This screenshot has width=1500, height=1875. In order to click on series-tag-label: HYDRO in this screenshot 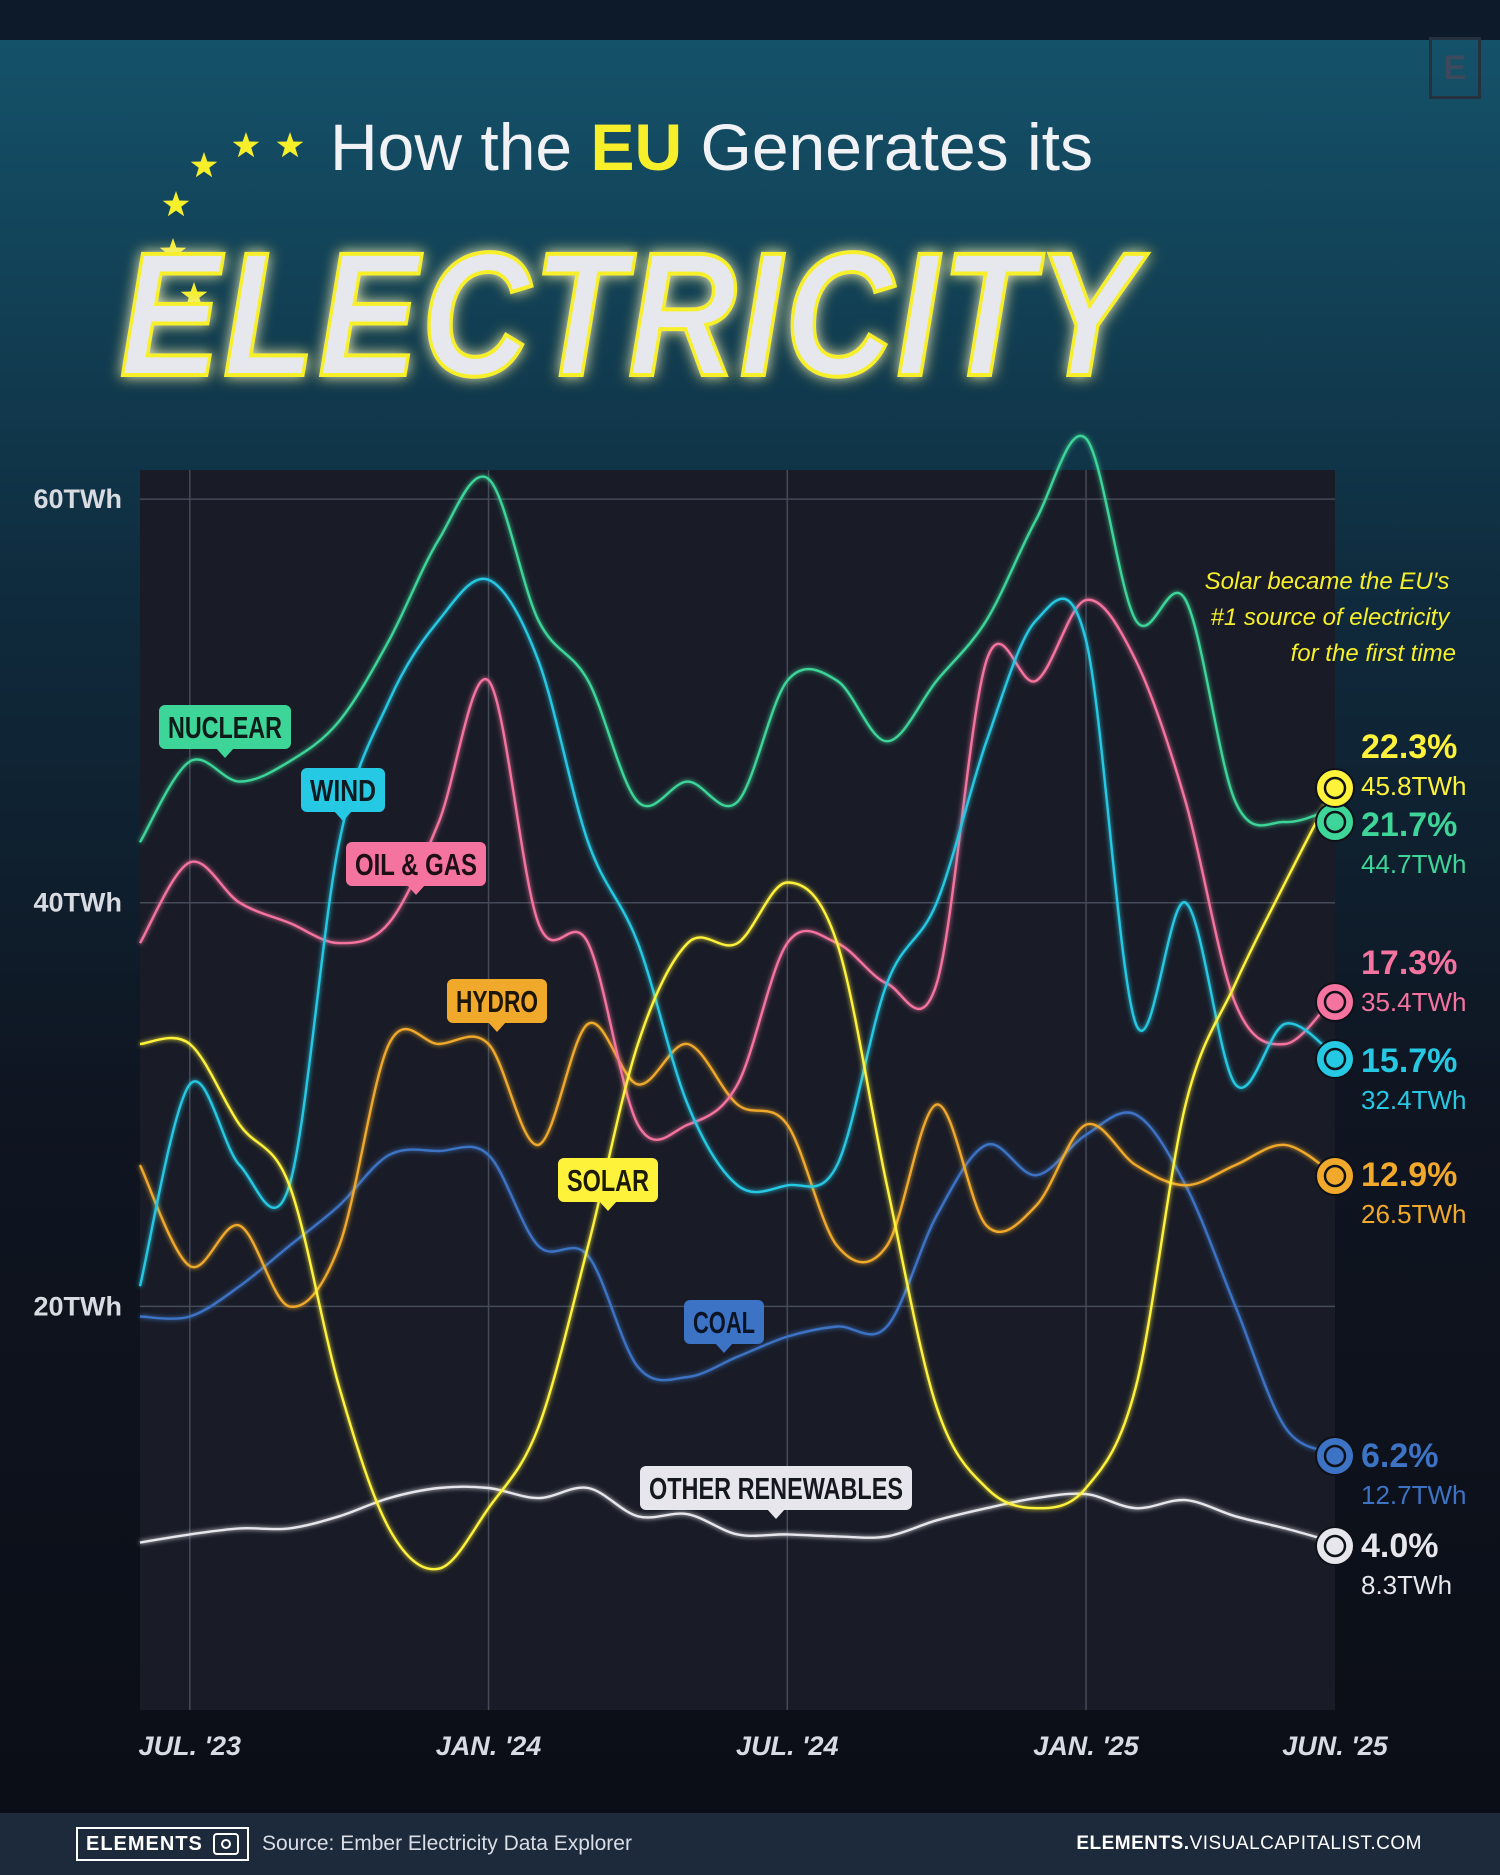, I will do `click(497, 1001)`.